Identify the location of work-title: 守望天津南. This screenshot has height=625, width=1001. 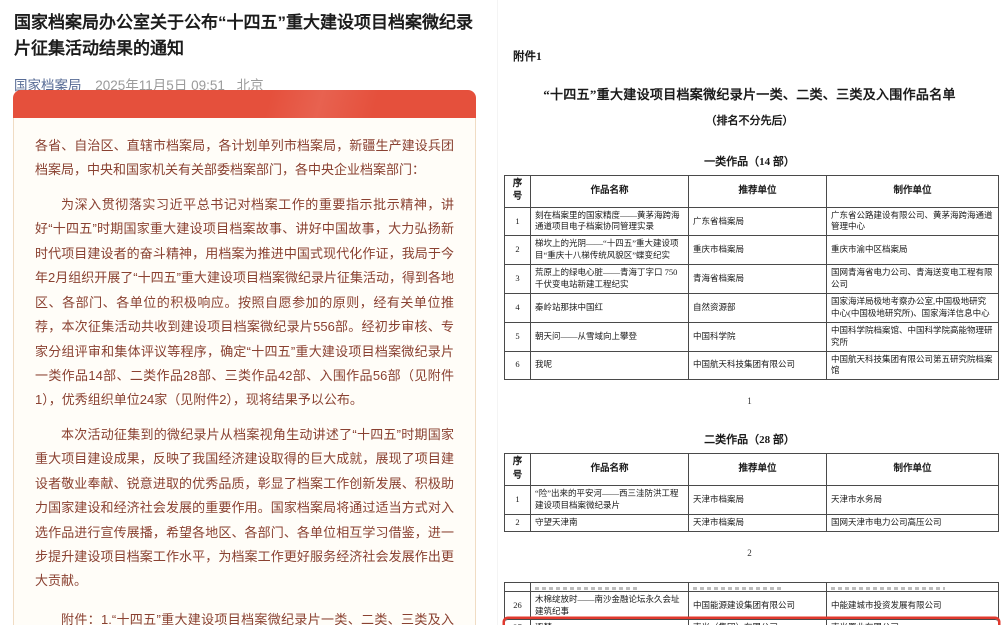
(610, 522).